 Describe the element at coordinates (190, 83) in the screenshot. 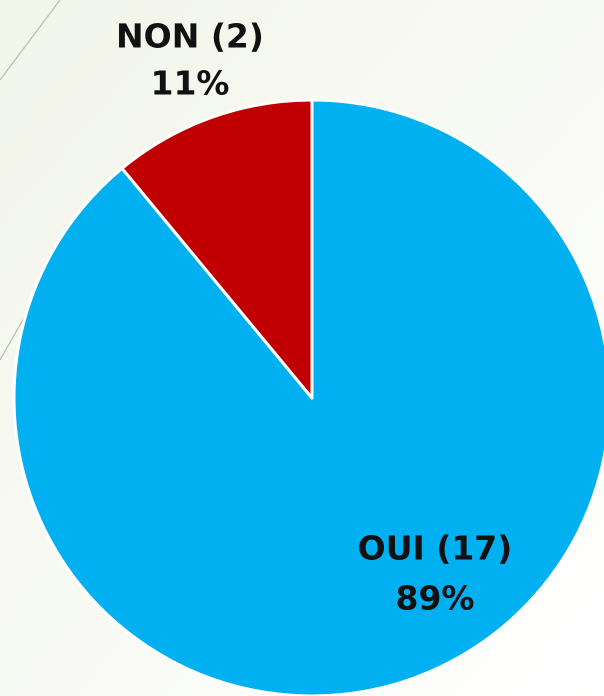

I see `slice-value-label: 11%` at that location.